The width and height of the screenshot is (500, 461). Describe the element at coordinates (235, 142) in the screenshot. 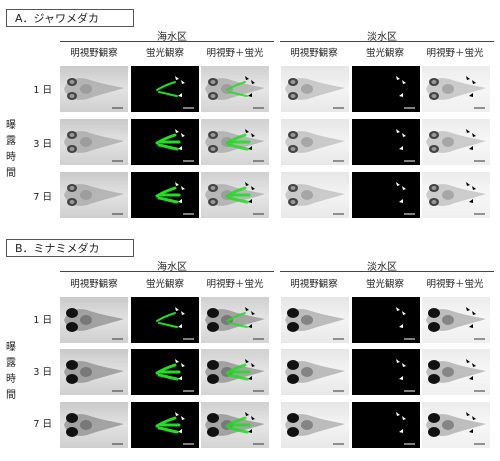

I see `section-a-micrograph-sea-mg-day3` at that location.